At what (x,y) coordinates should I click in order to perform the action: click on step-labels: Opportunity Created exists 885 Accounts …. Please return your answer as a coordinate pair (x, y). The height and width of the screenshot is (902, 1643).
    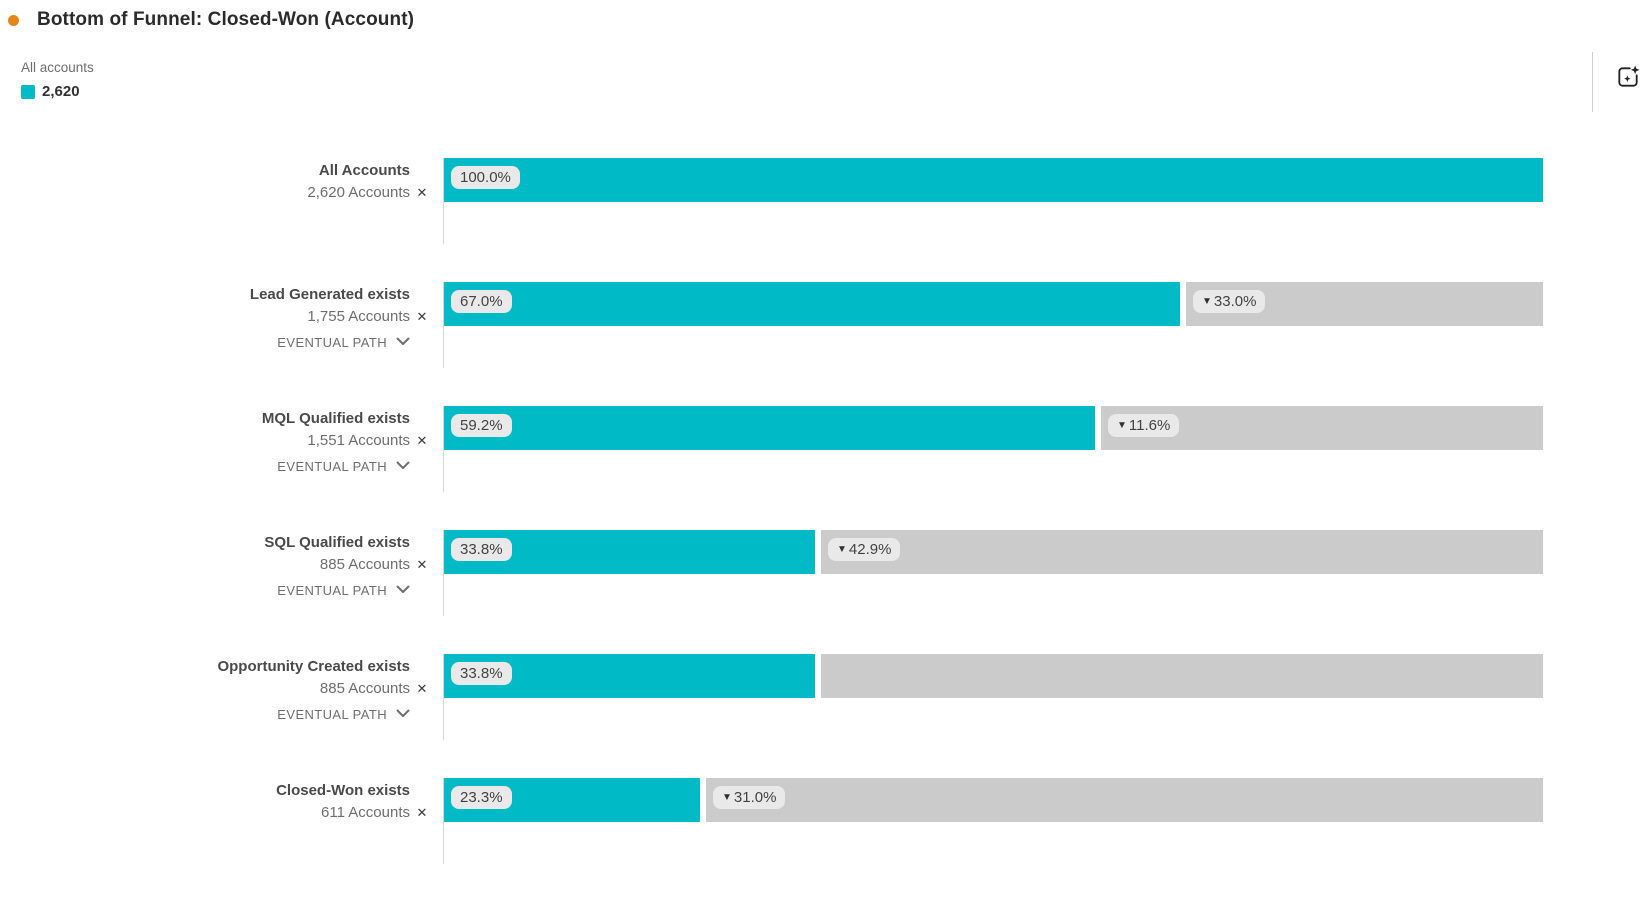
    Looking at the image, I should click on (217, 689).